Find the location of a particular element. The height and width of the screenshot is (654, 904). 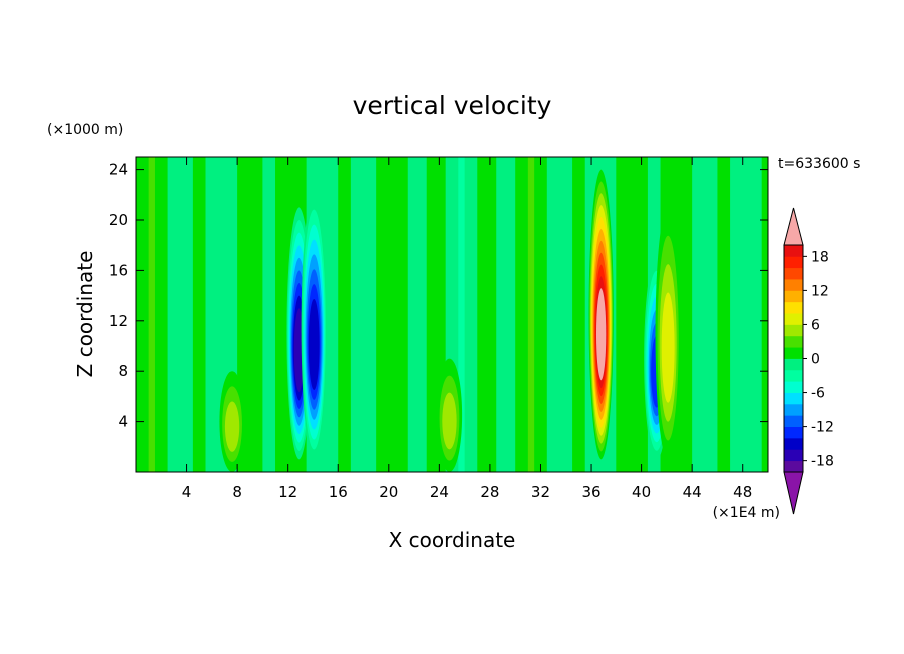

x-tick-label: 16 is located at coordinates (338, 492).